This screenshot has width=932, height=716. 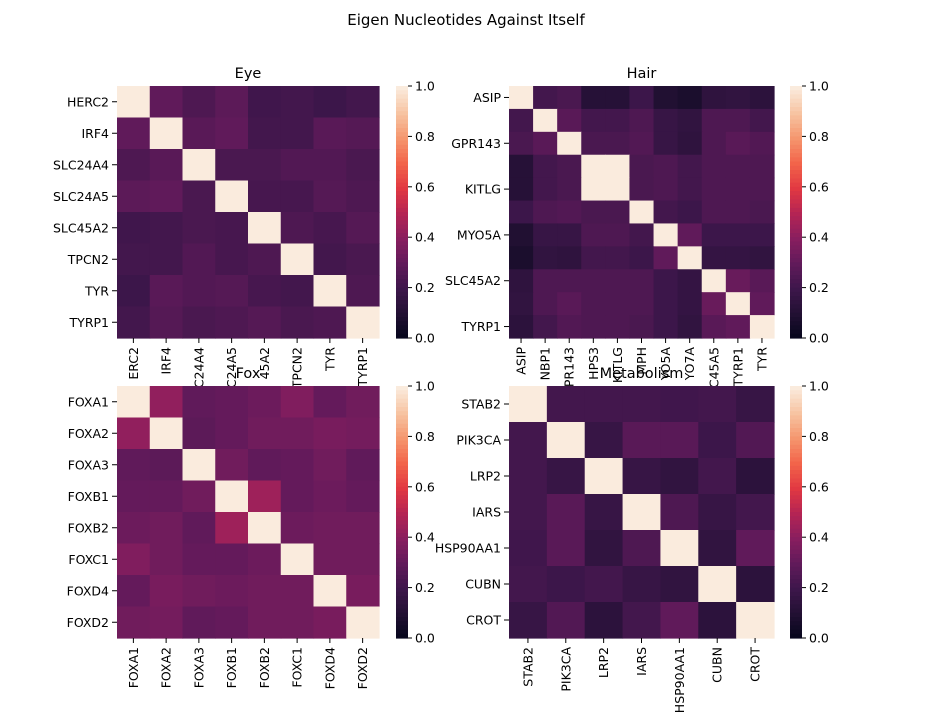 What do you see at coordinates (198, 667) in the screenshot?
I see `x-tick-label: FOXA3` at bounding box center [198, 667].